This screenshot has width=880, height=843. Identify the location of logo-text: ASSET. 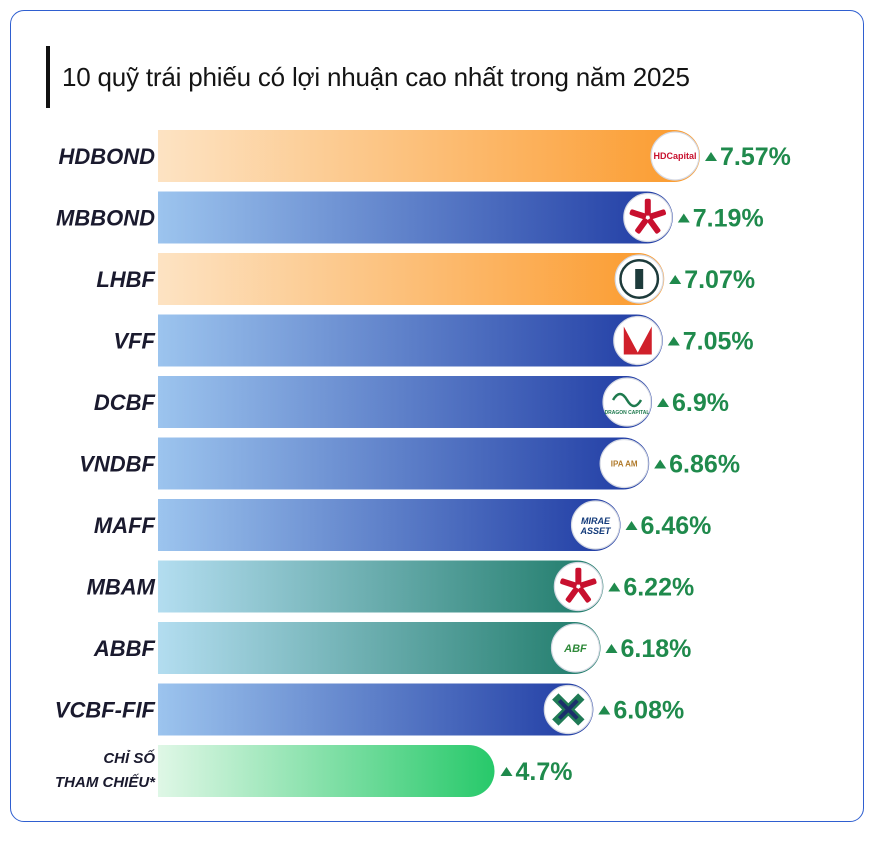
(596, 531).